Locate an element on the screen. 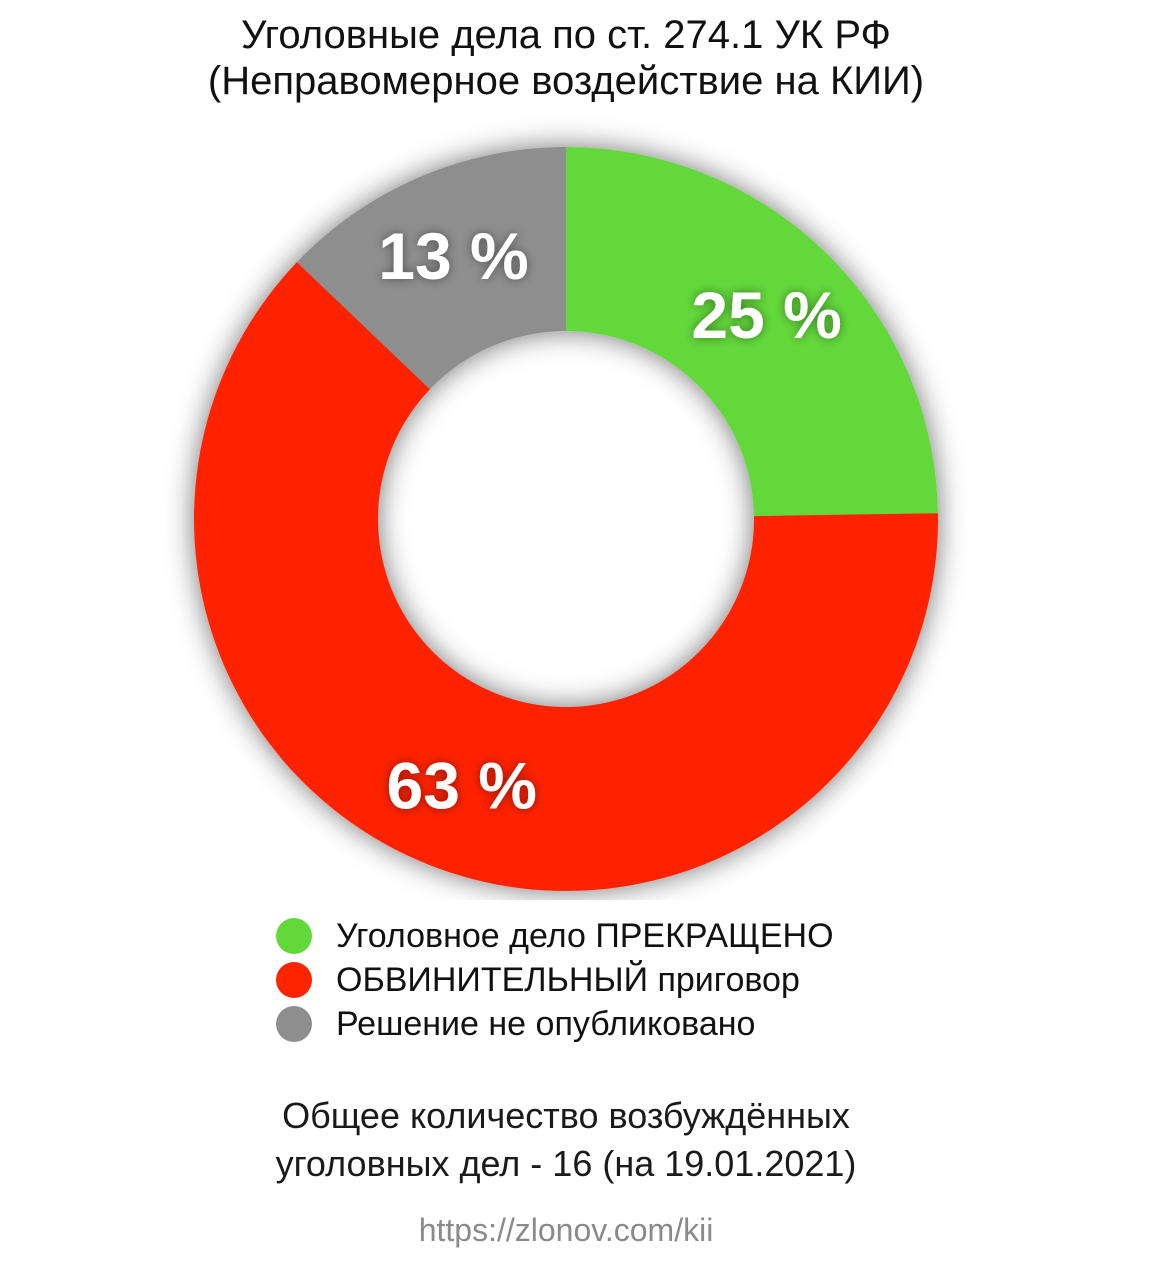  legend-item-0: Уголовное дело ПРЕКРАЩЕНО is located at coordinates (626, 936).